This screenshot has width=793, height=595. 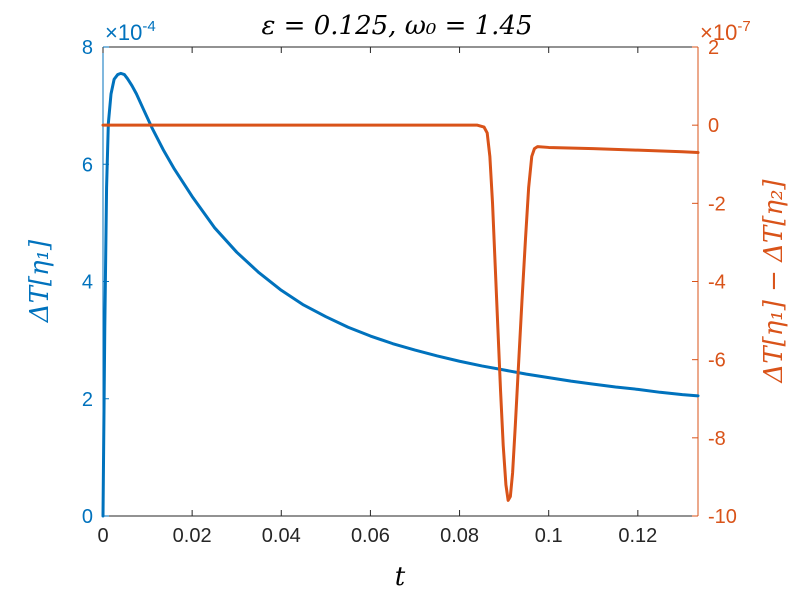 What do you see at coordinates (774, 281) in the screenshot?
I see `y-axis-label-right: ΔT[η₁] − ΔT[η₂]` at bounding box center [774, 281].